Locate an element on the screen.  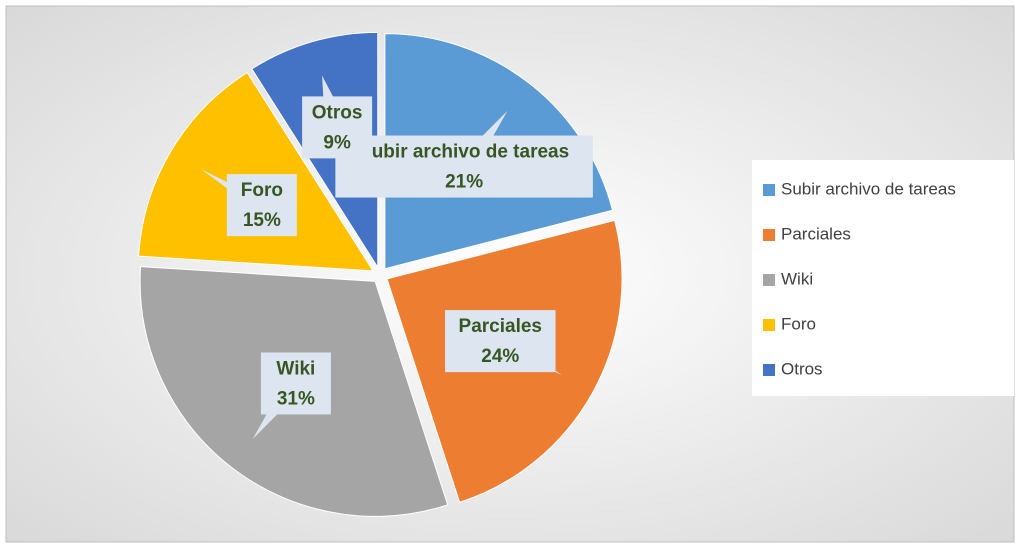
data-label-category: Otros is located at coordinates (337, 112).